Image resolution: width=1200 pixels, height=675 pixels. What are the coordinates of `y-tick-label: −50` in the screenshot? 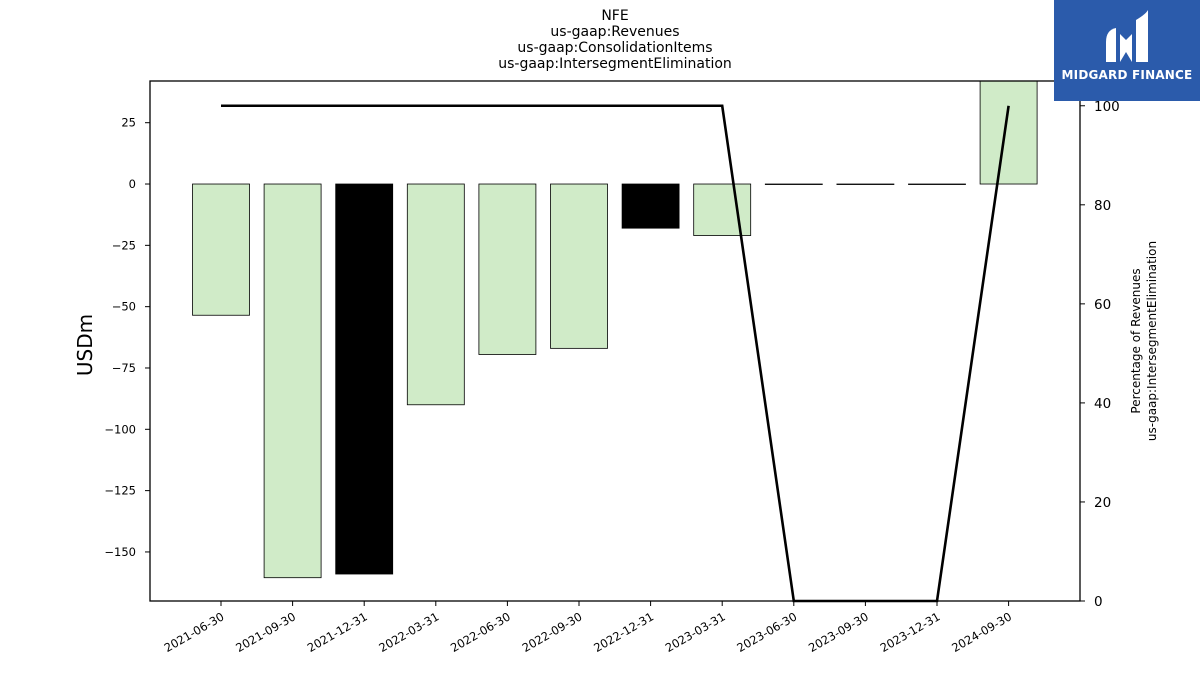 It's located at (124, 307).